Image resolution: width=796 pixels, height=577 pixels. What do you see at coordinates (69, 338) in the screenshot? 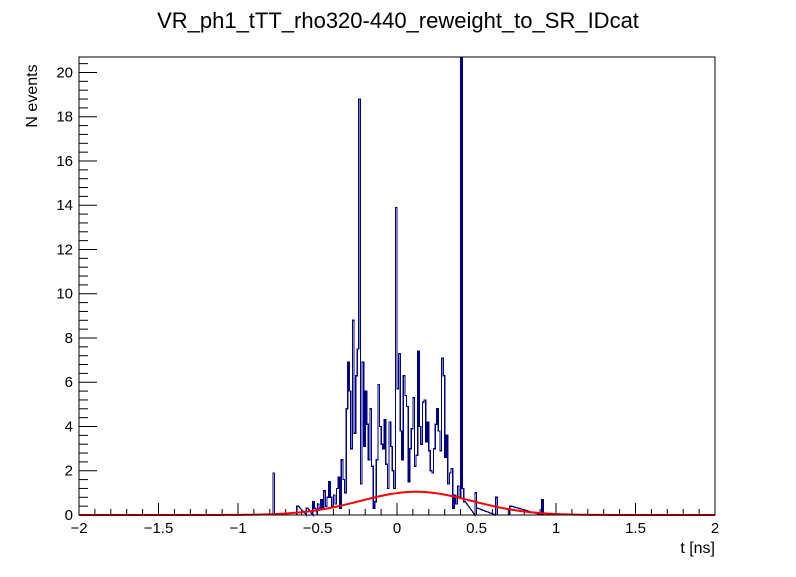
I see `y-tick-label: 8` at bounding box center [69, 338].